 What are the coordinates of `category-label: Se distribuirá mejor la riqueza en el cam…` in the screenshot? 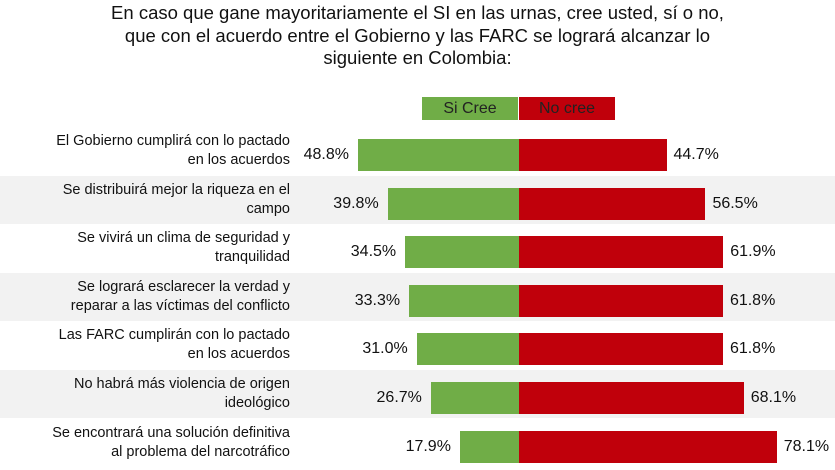 It's located at (145, 200).